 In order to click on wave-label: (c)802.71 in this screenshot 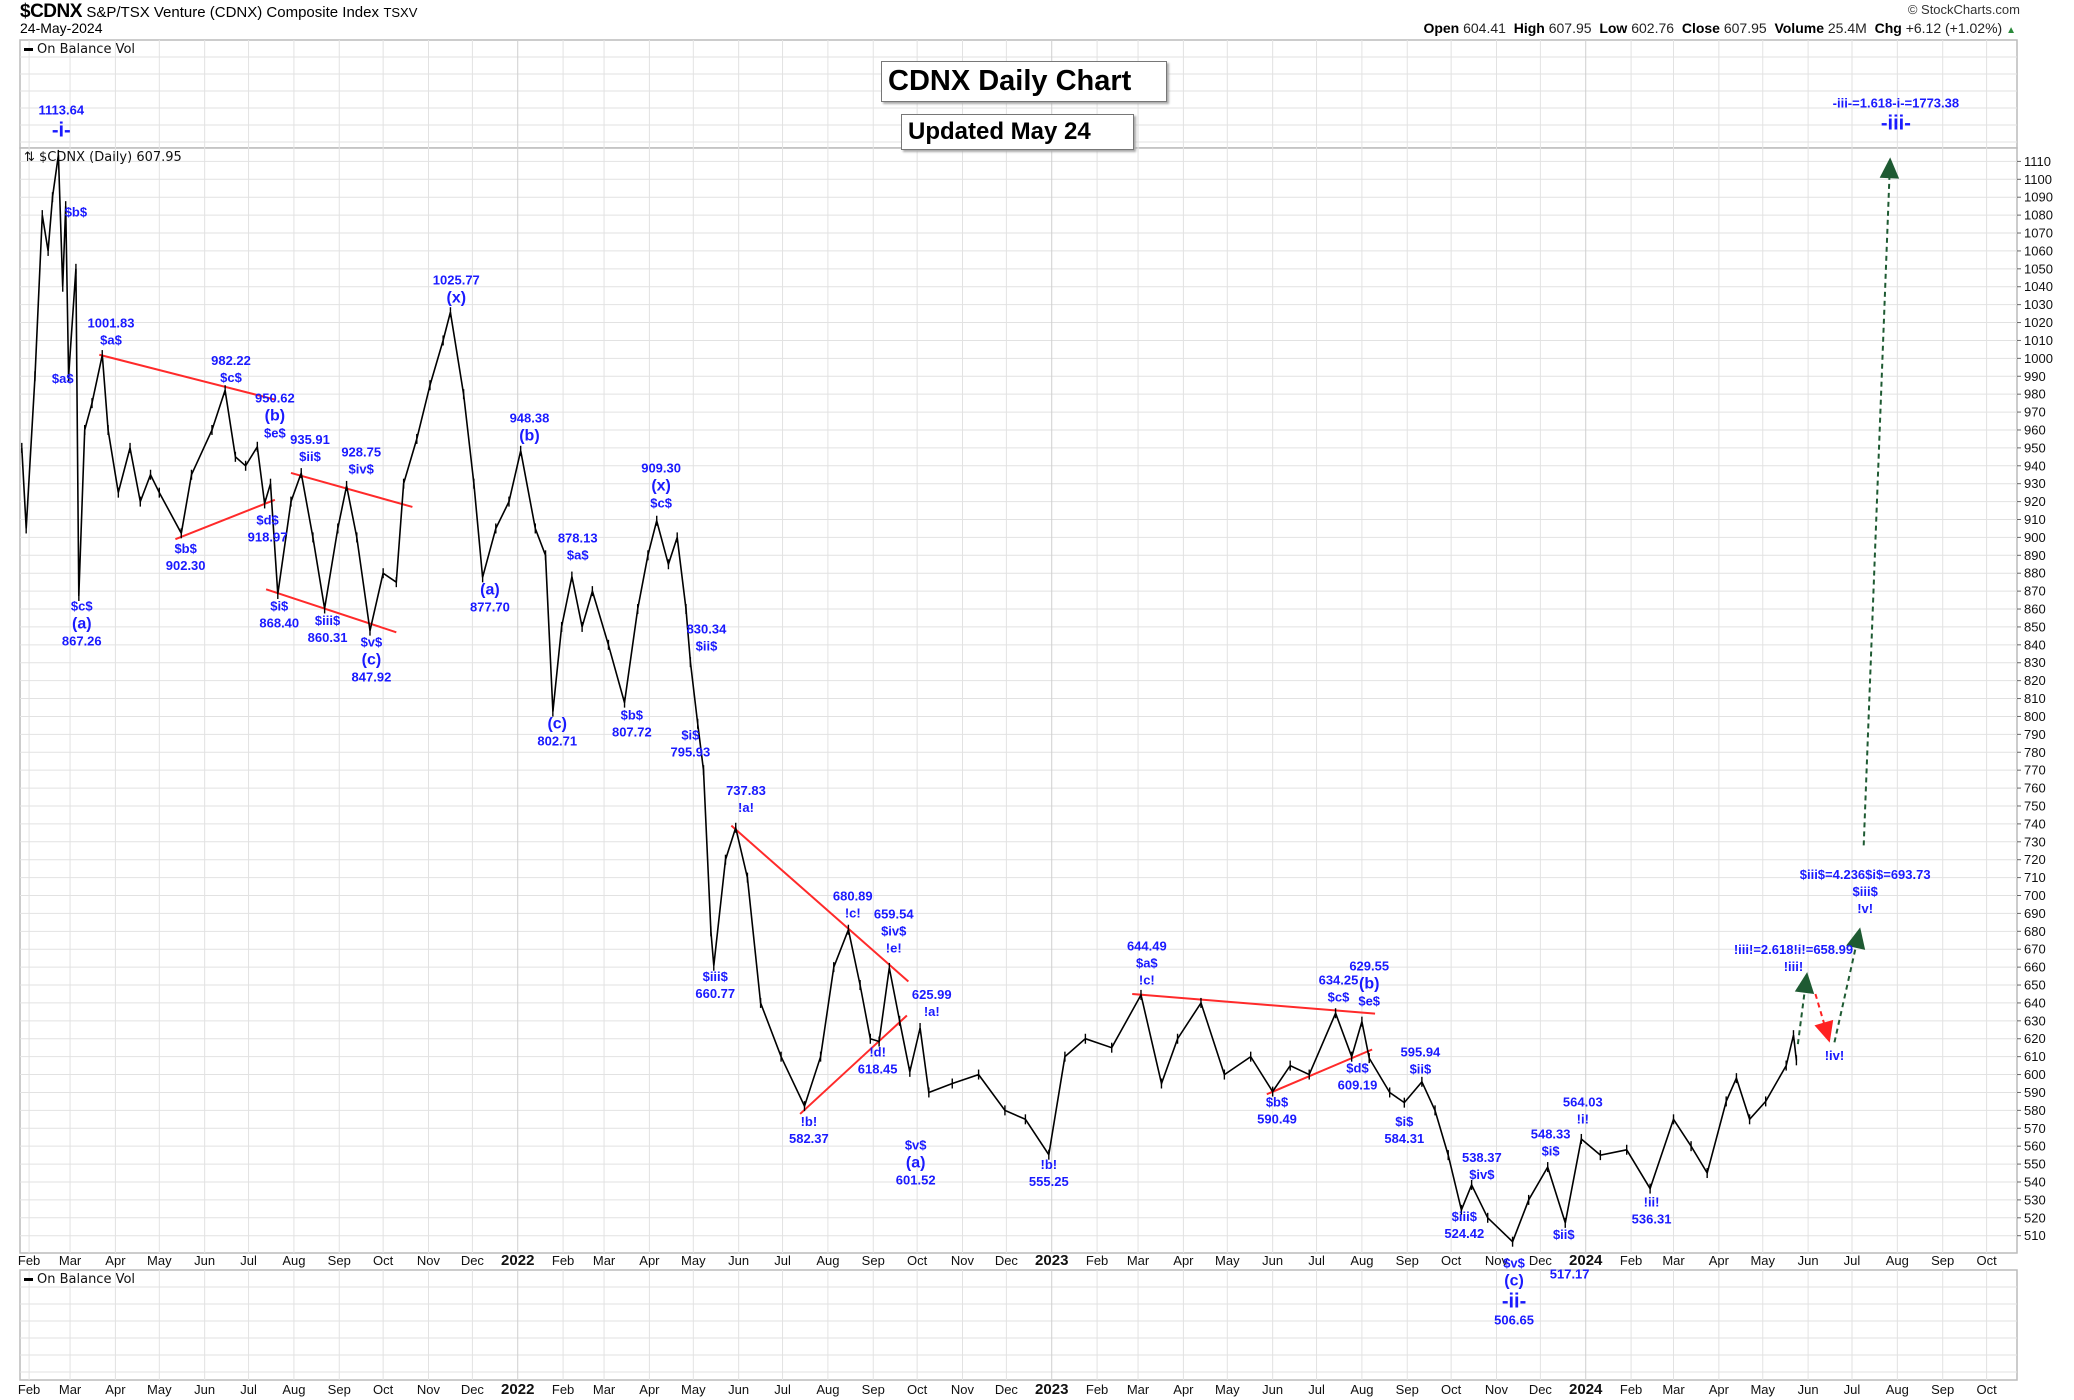, I will do `click(557, 732)`.